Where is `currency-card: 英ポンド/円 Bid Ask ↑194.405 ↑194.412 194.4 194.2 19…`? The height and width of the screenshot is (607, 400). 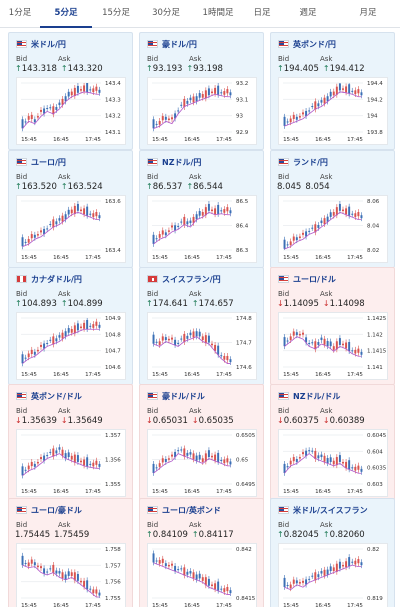
currency-card: 英ポンド/円 Bid Ask ↑194.405 ↑194.412 194.4 194.2 19… is located at coordinates (332, 91).